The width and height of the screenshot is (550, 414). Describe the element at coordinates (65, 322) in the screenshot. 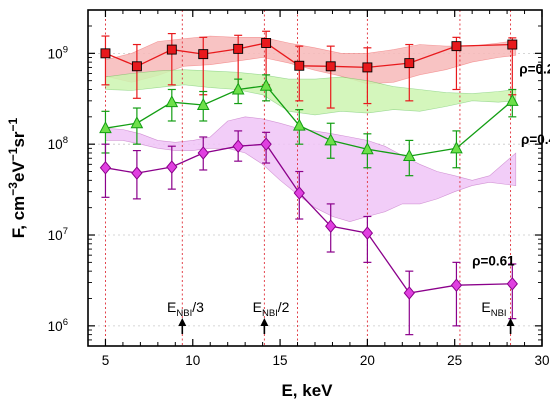

I see `y-tick-exponent: 6` at that location.